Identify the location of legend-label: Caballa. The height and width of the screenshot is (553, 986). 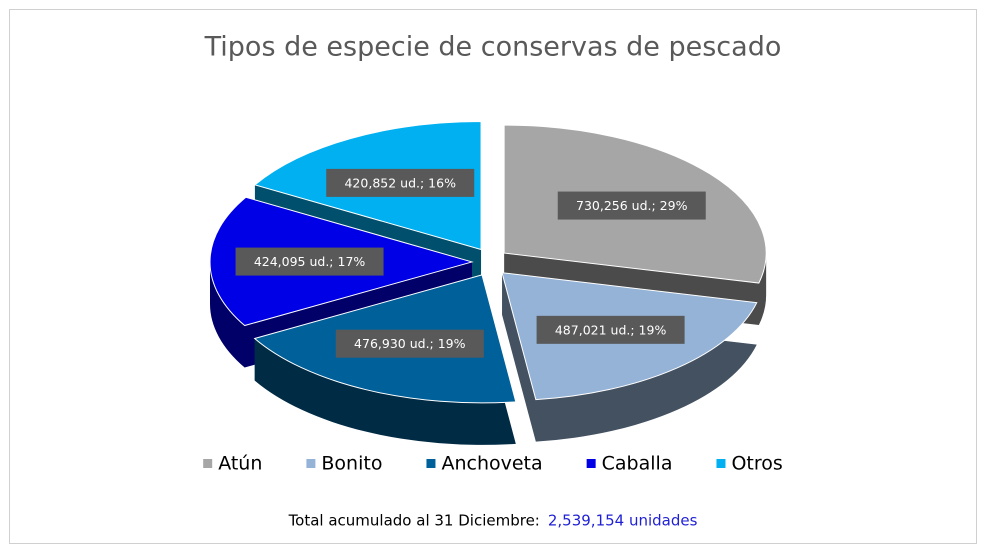
(637, 464).